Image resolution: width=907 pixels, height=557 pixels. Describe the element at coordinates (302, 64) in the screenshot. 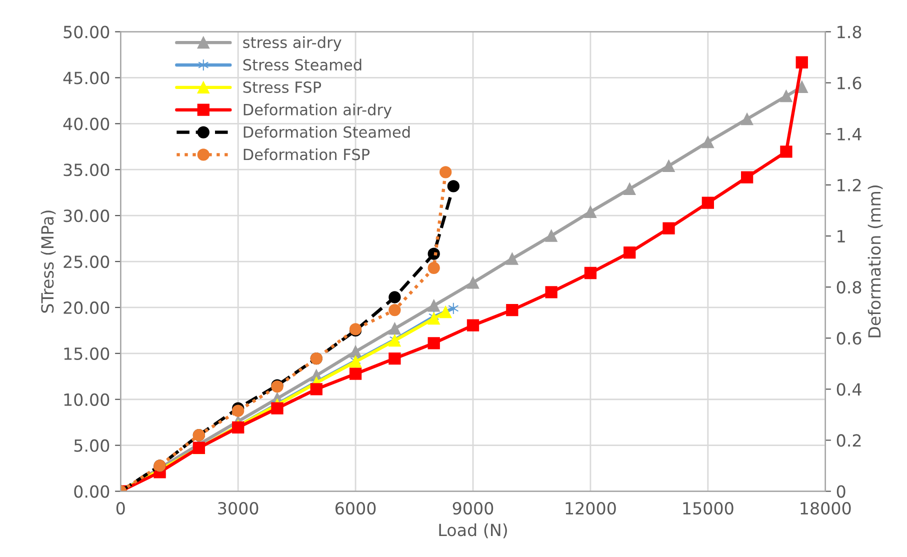

I see `legend-label: Stress Steamed` at that location.